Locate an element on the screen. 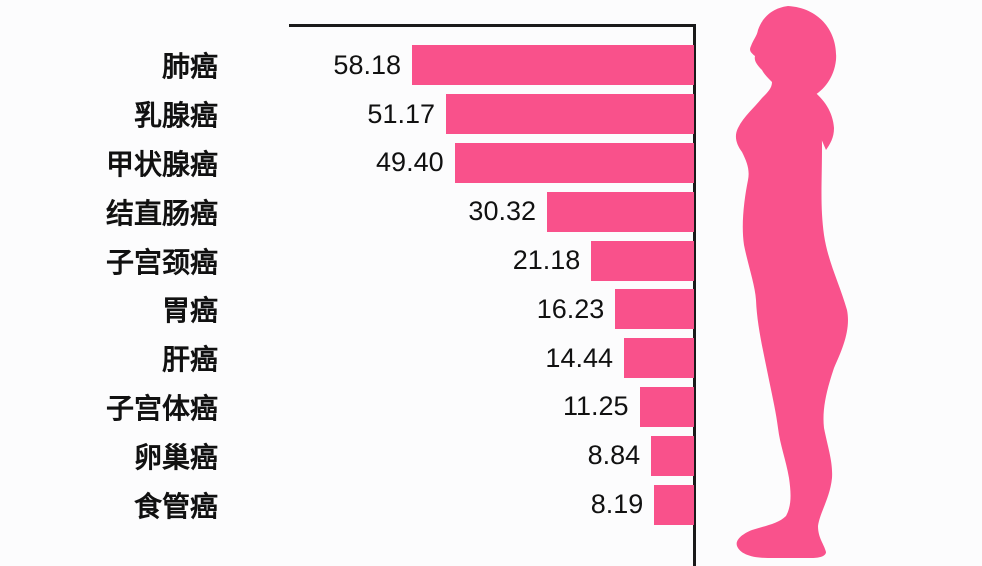  value-label: 58.18 is located at coordinates (367, 64).